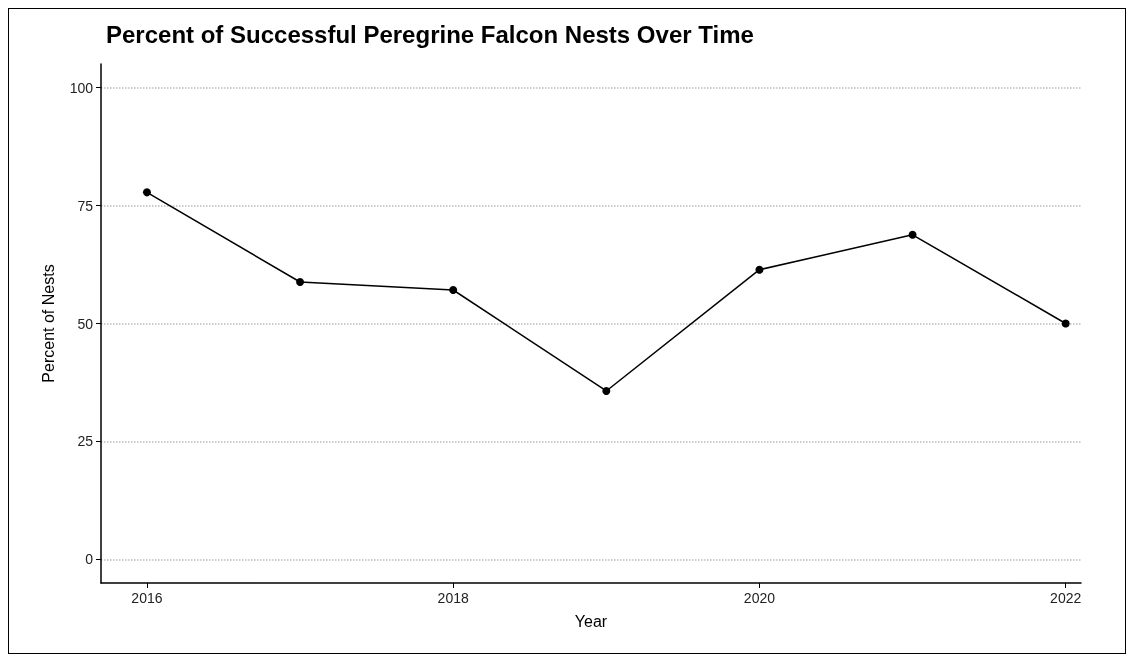 The height and width of the screenshot is (665, 1136). I want to click on y-tick-label: 100, so click(81, 87).